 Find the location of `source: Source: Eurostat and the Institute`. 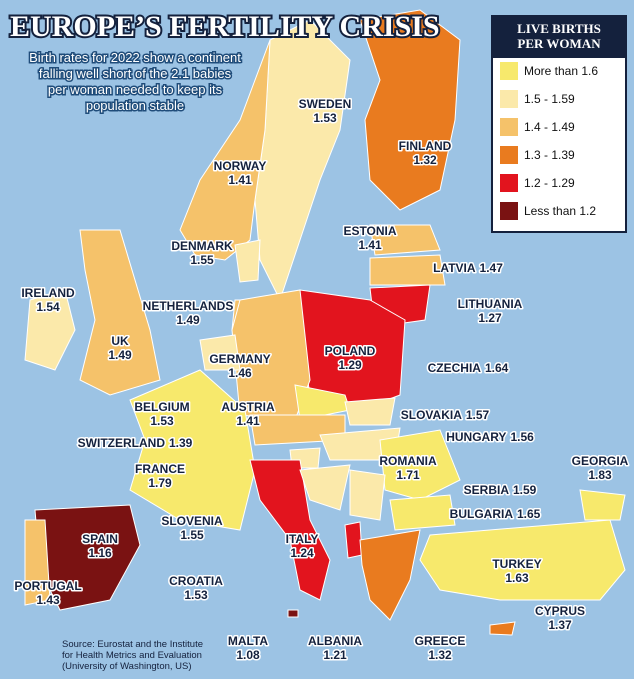

source: Source: Eurostat and the Institute is located at coordinates (132, 644).